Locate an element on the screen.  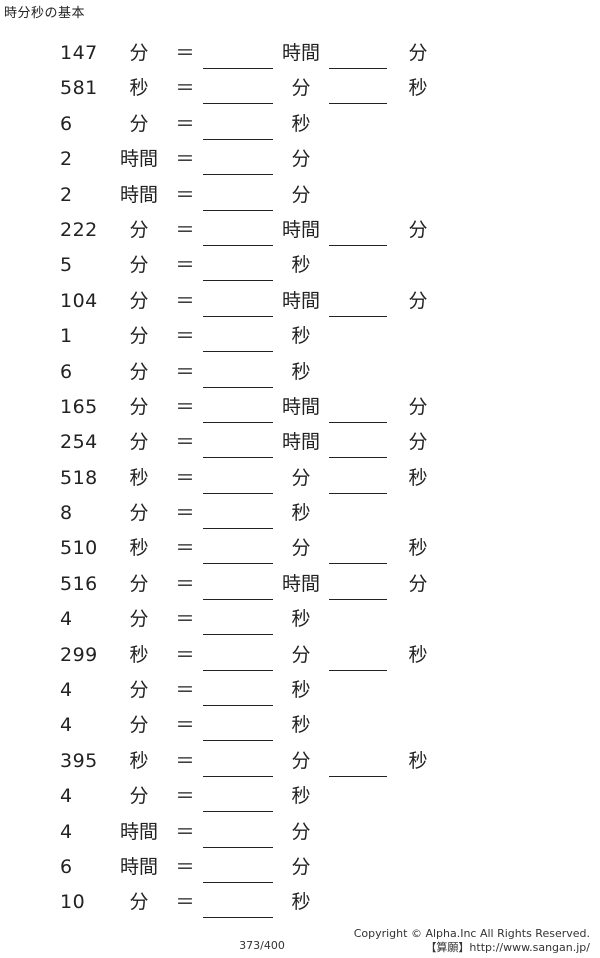
given-value: 6 is located at coordinates (66, 866).